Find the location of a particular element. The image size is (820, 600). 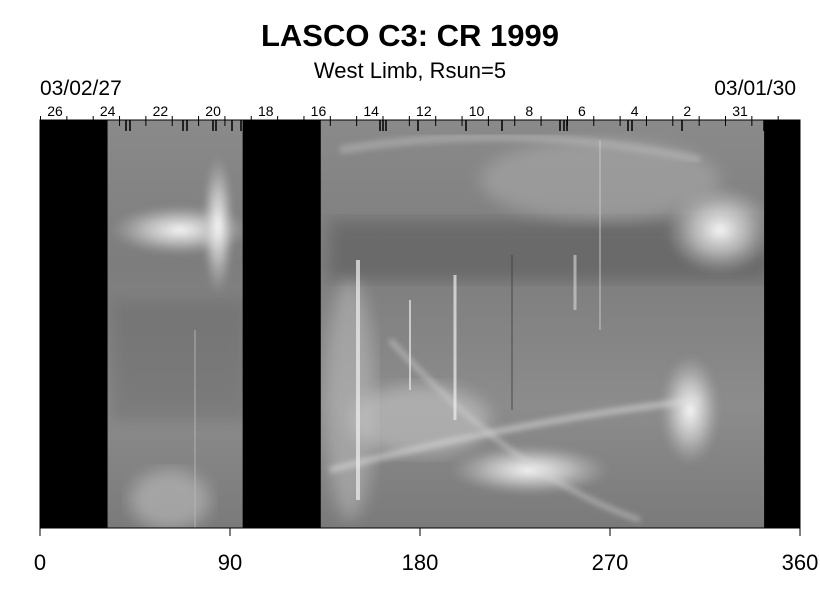

day-label: 31 is located at coordinates (740, 111).